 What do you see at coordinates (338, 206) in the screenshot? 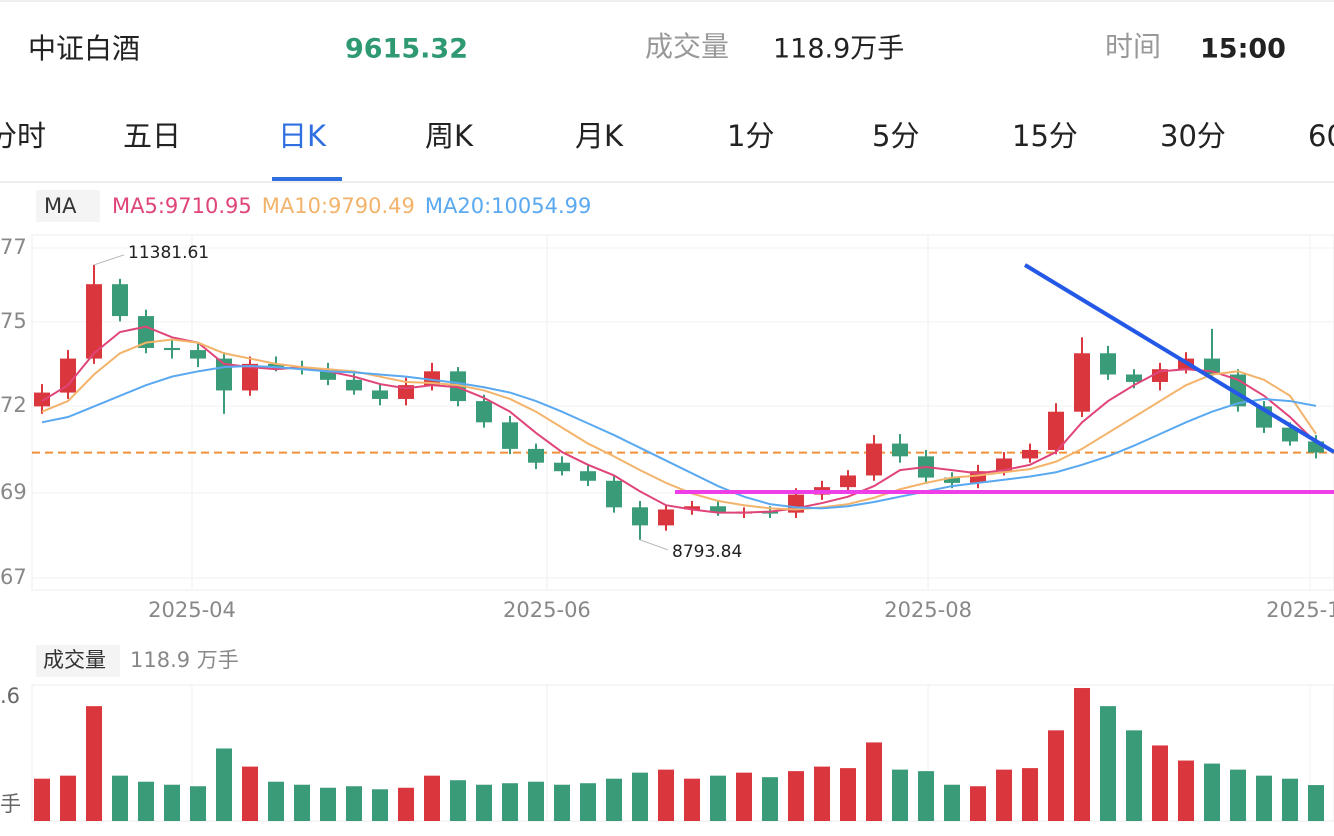
I see `legend-entry: MA10:9790.49` at bounding box center [338, 206].